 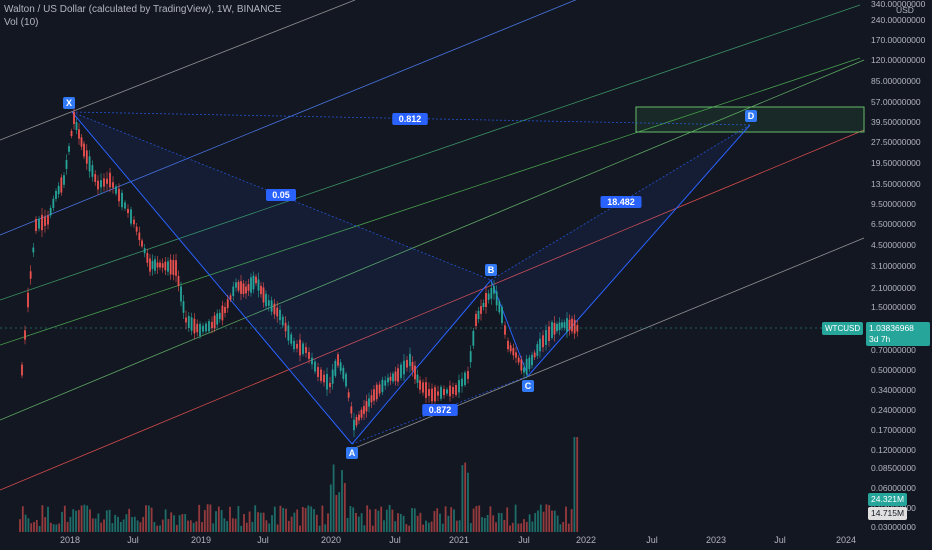 I want to click on pattern-ratio-line, so click(x=411, y=118).